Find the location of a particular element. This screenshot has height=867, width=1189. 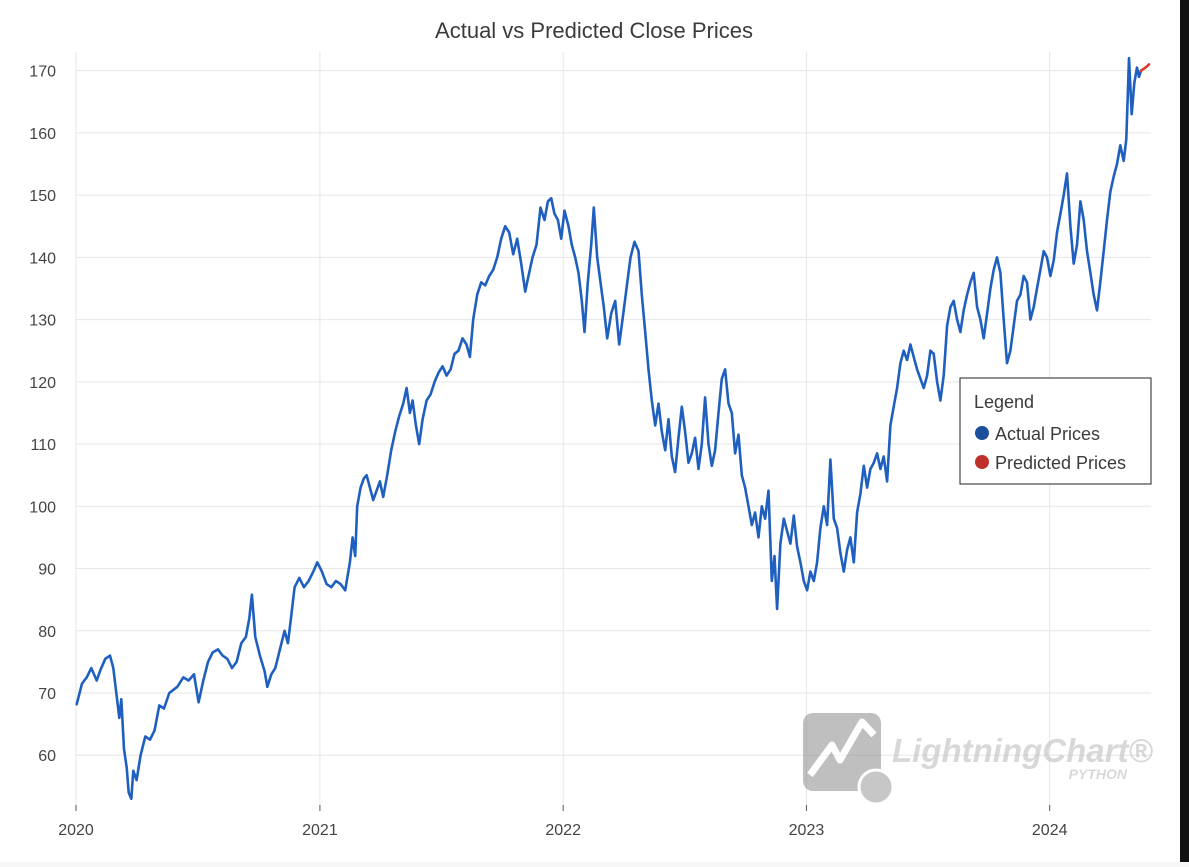

python-logo-icon is located at coordinates (876, 787).